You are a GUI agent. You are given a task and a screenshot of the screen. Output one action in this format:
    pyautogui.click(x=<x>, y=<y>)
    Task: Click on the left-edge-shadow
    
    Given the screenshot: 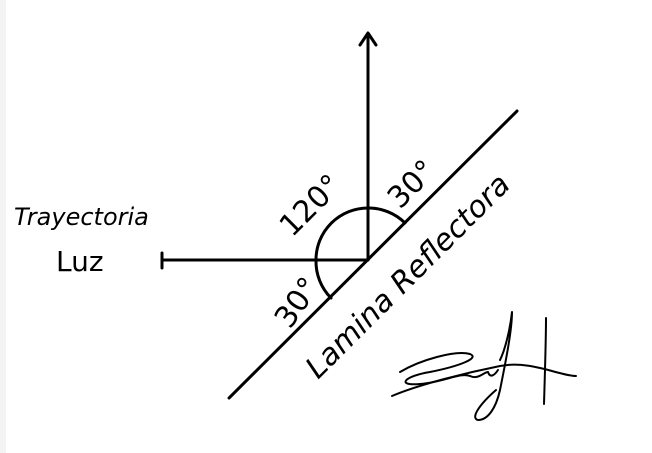 What is the action you would take?
    pyautogui.click(x=3, y=226)
    